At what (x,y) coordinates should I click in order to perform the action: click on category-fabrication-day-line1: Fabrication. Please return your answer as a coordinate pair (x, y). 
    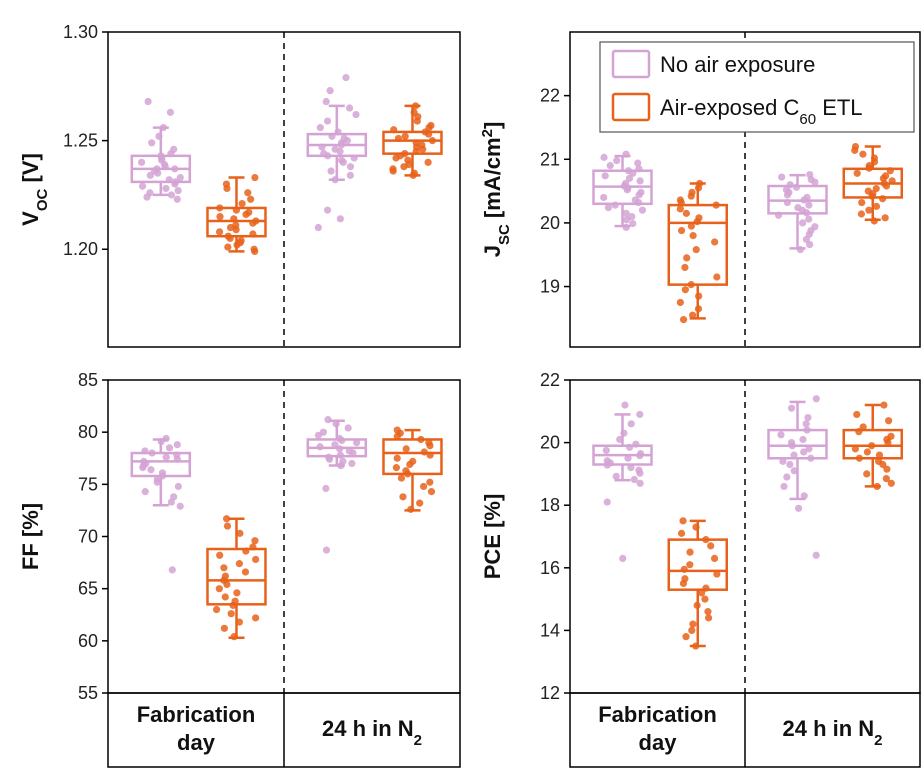
    Looking at the image, I should click on (196, 714).